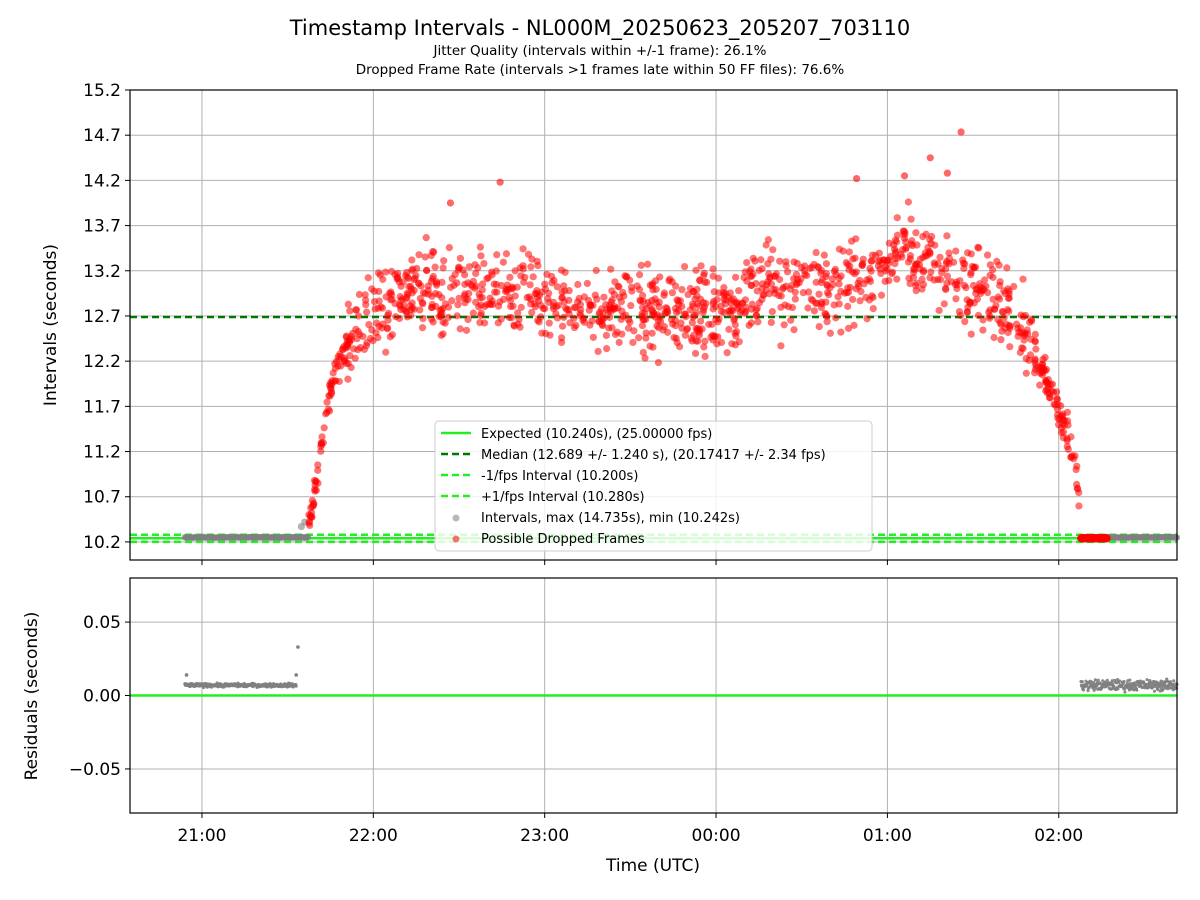  I want to click on legend-intervals-swatch, so click(456, 518).